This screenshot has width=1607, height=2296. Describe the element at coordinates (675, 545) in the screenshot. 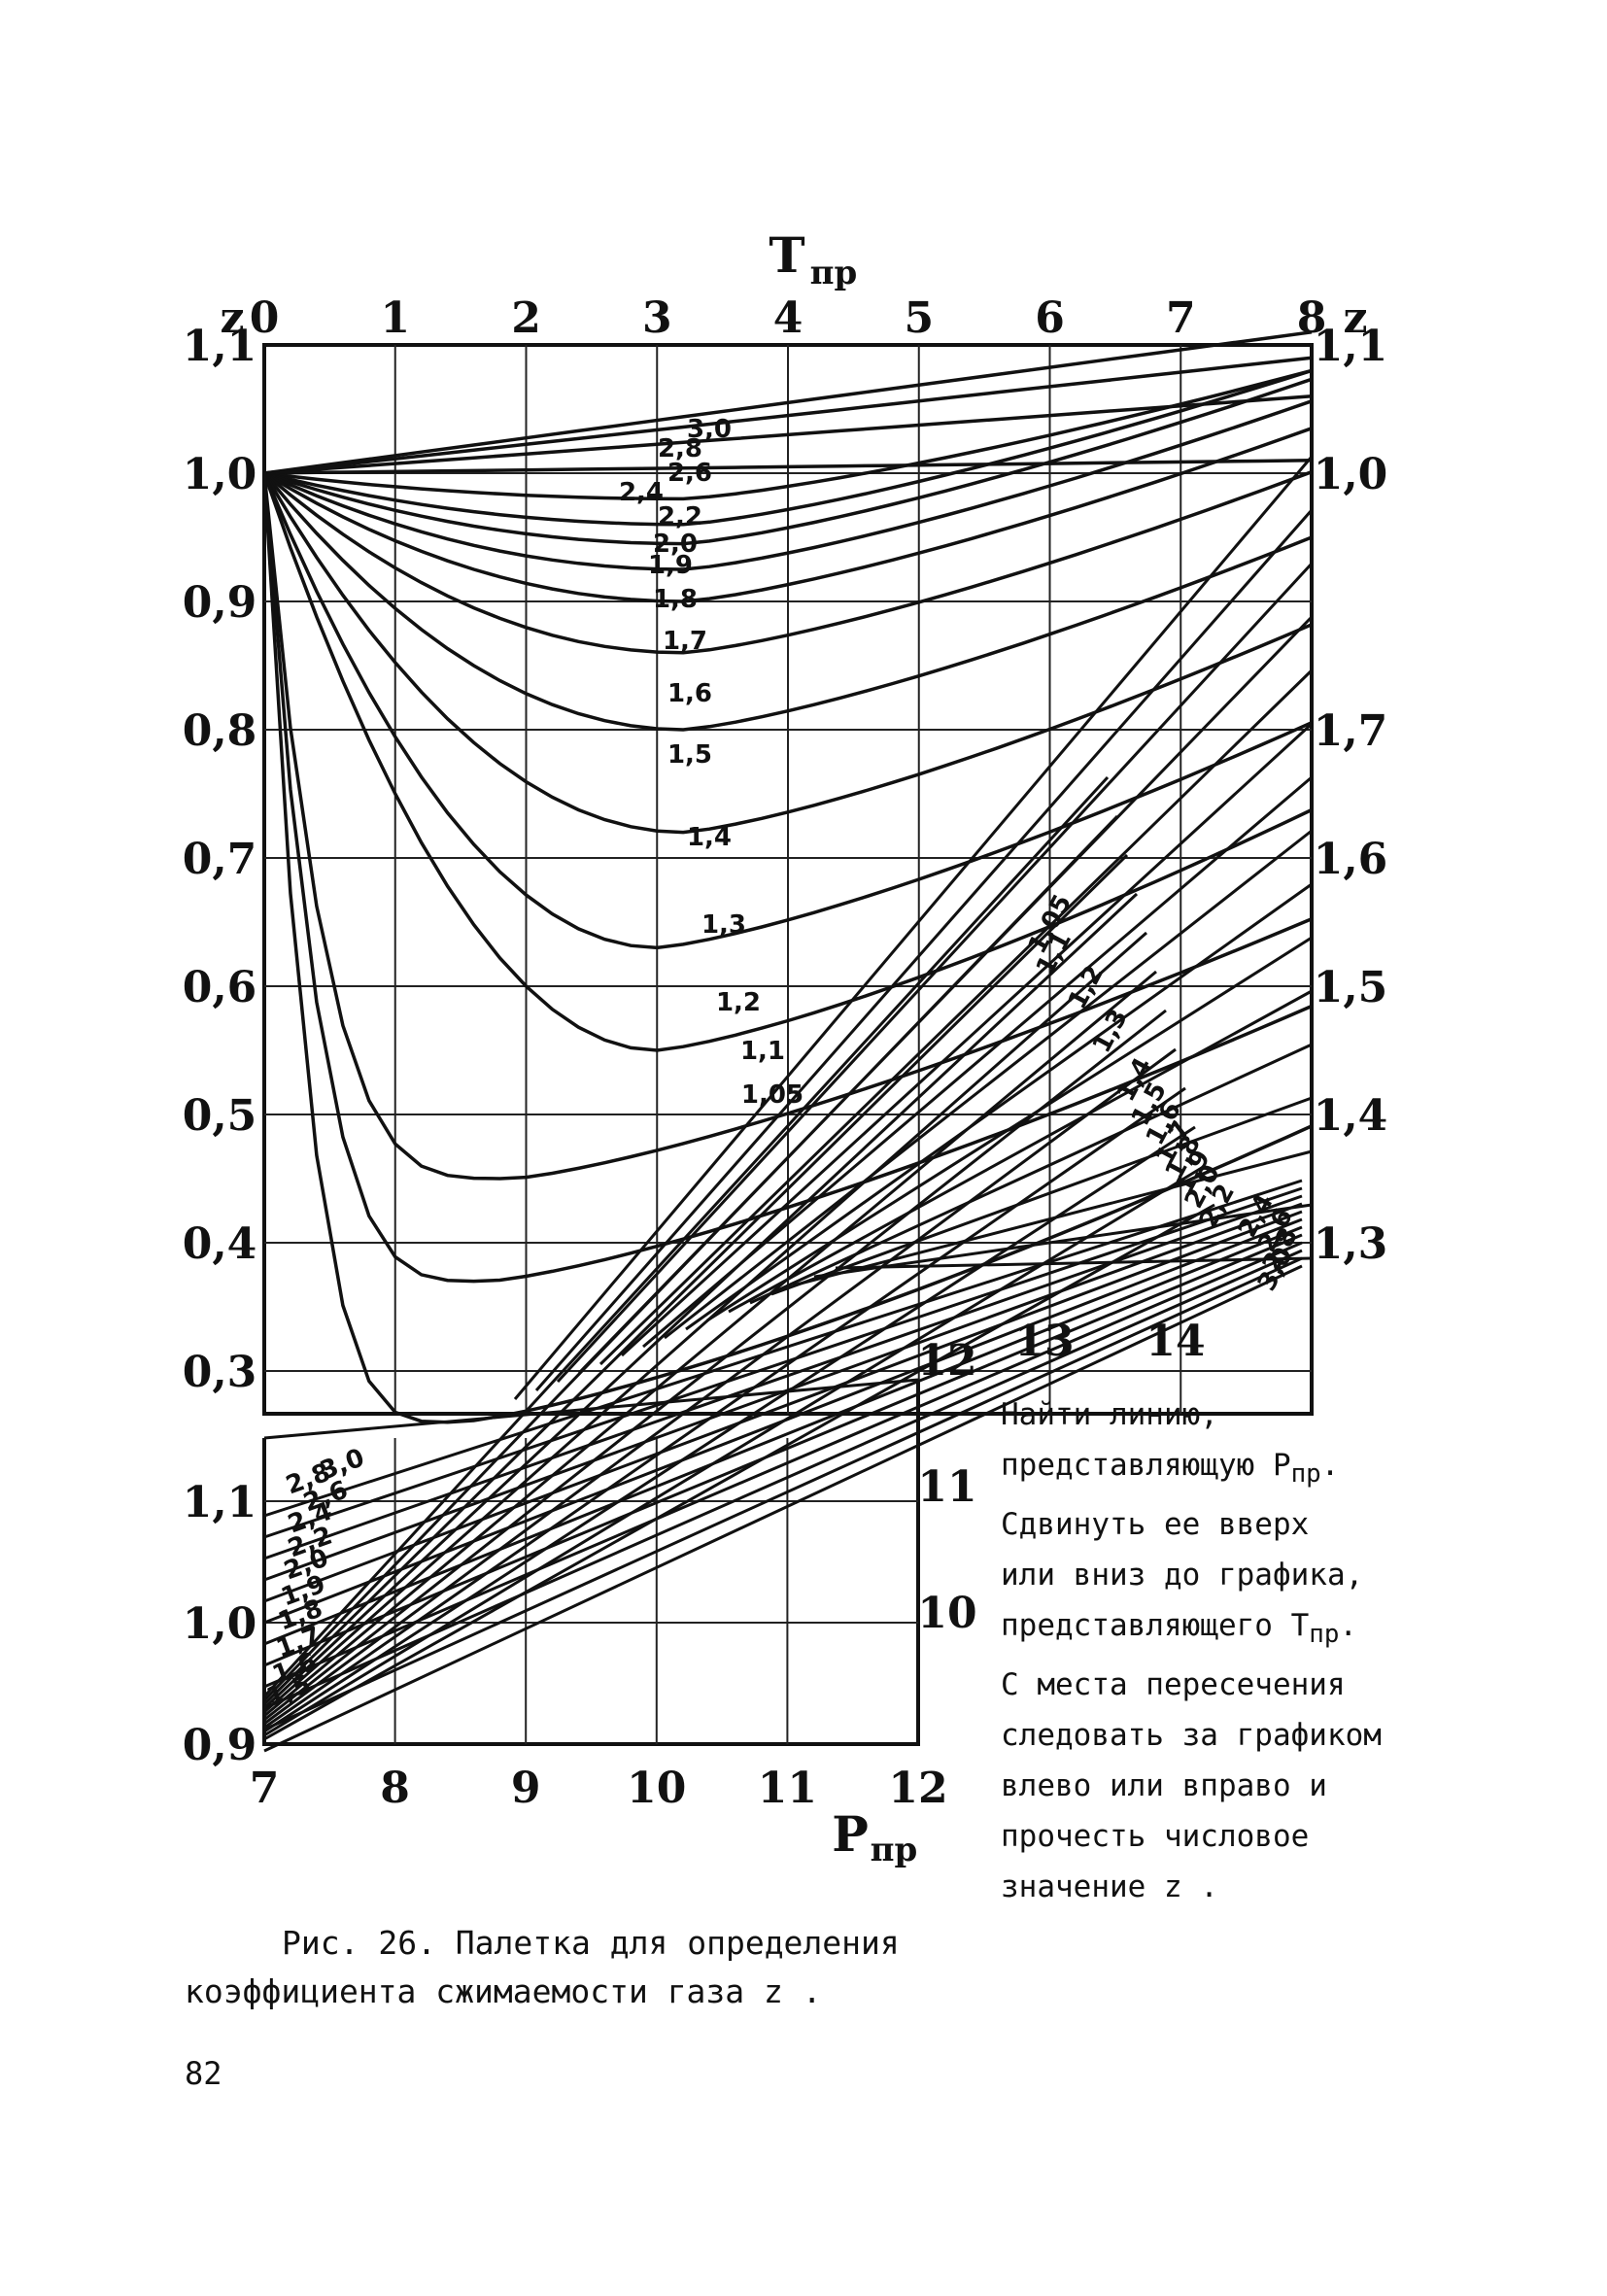

I see `upper-curve-label: 2,0` at that location.